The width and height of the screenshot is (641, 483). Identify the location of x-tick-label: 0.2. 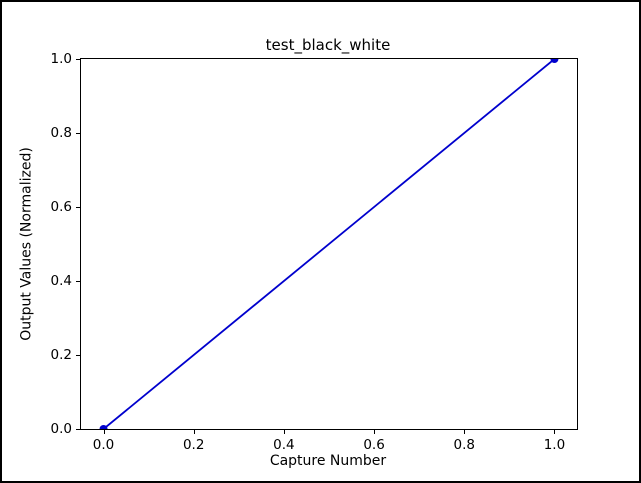
(193, 445).